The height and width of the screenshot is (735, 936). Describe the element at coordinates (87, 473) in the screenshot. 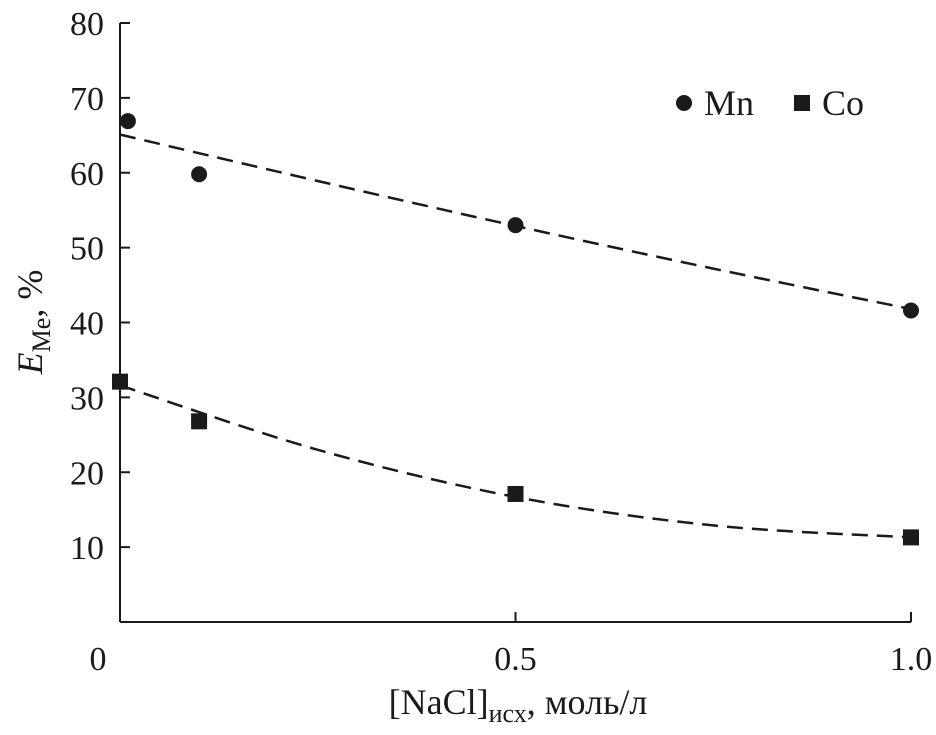

I see `y-tick-label-20: 20` at that location.